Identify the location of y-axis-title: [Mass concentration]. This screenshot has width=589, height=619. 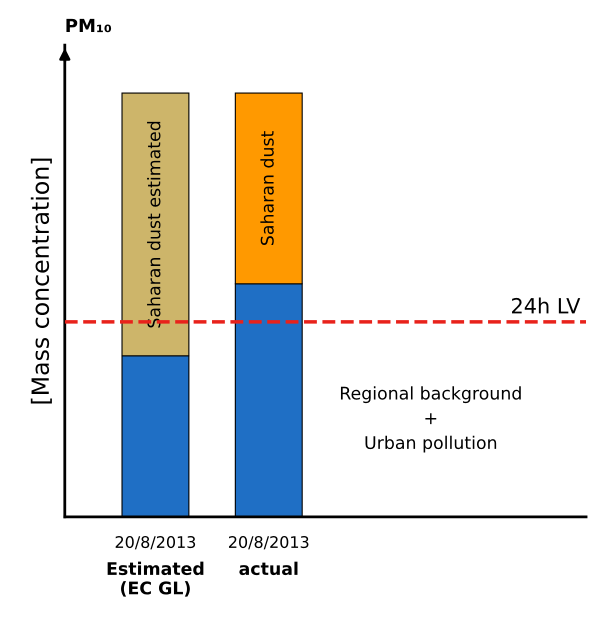
(41, 281).